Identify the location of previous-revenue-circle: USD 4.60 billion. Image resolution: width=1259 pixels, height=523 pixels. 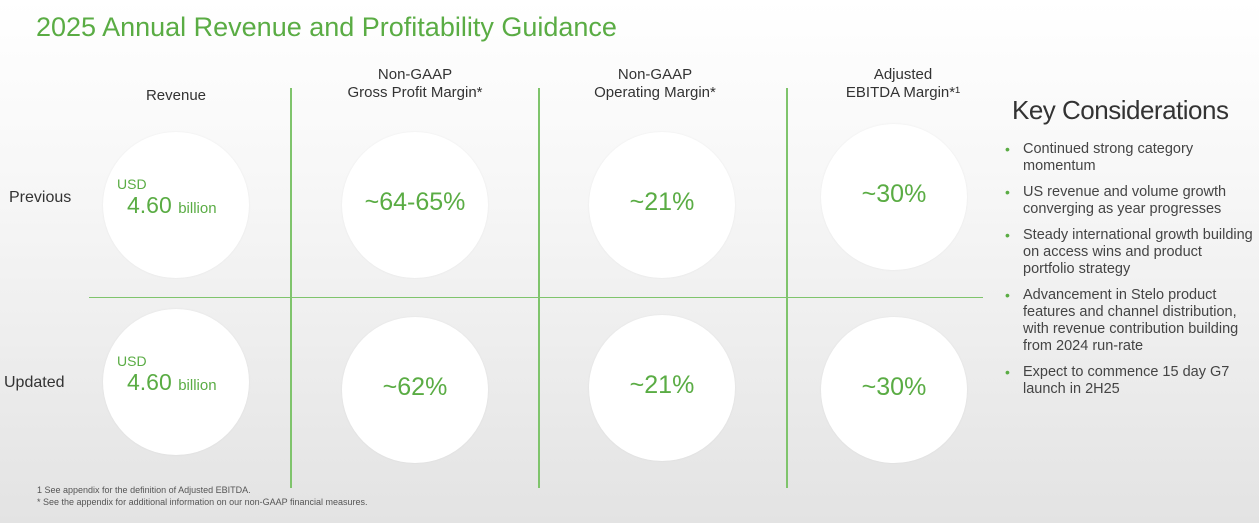
(176, 205).